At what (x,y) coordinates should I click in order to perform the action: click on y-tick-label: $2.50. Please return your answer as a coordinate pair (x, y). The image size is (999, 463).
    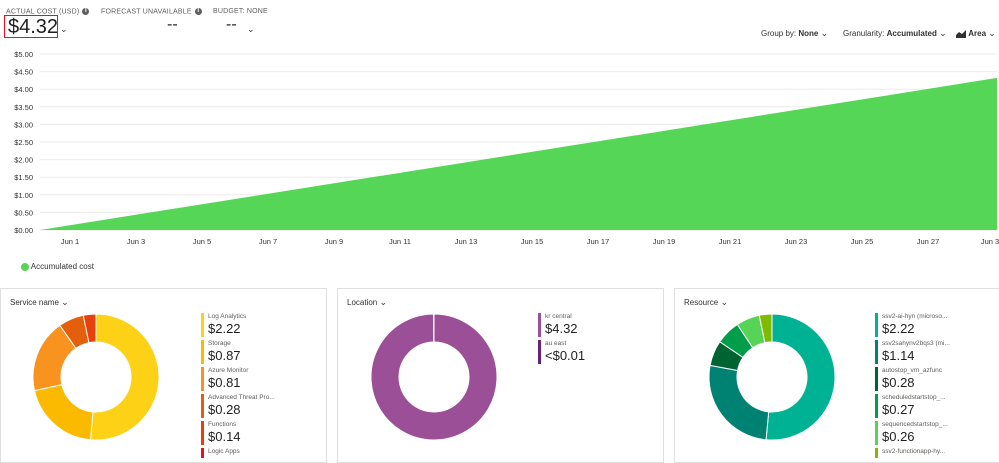
    Looking at the image, I should click on (23, 142).